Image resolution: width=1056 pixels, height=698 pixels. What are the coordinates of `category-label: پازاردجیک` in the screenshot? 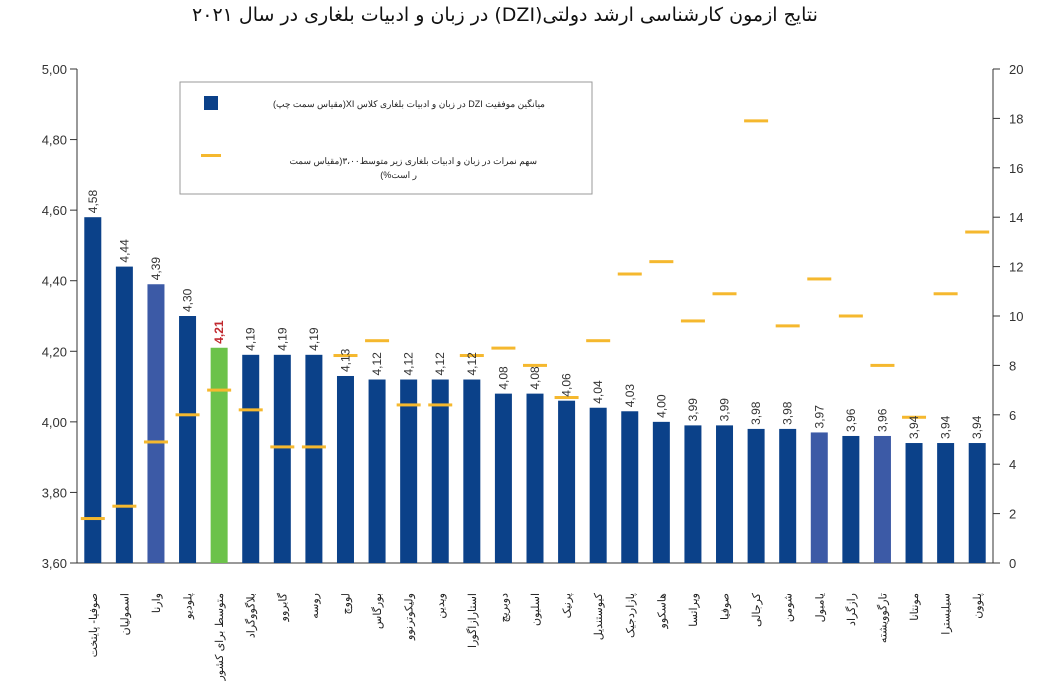 It's located at (631, 615).